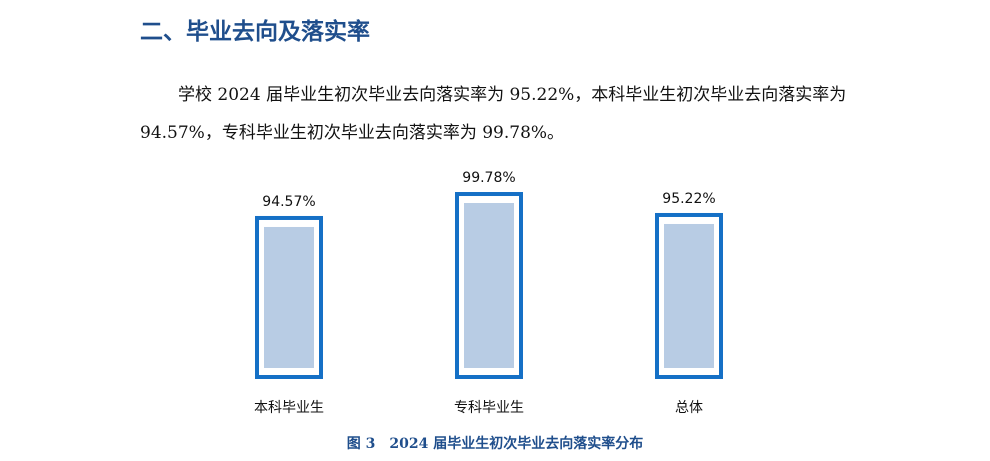 This screenshot has height=461, width=990. Describe the element at coordinates (688, 199) in the screenshot. I see `data-label: 95.22%` at that location.